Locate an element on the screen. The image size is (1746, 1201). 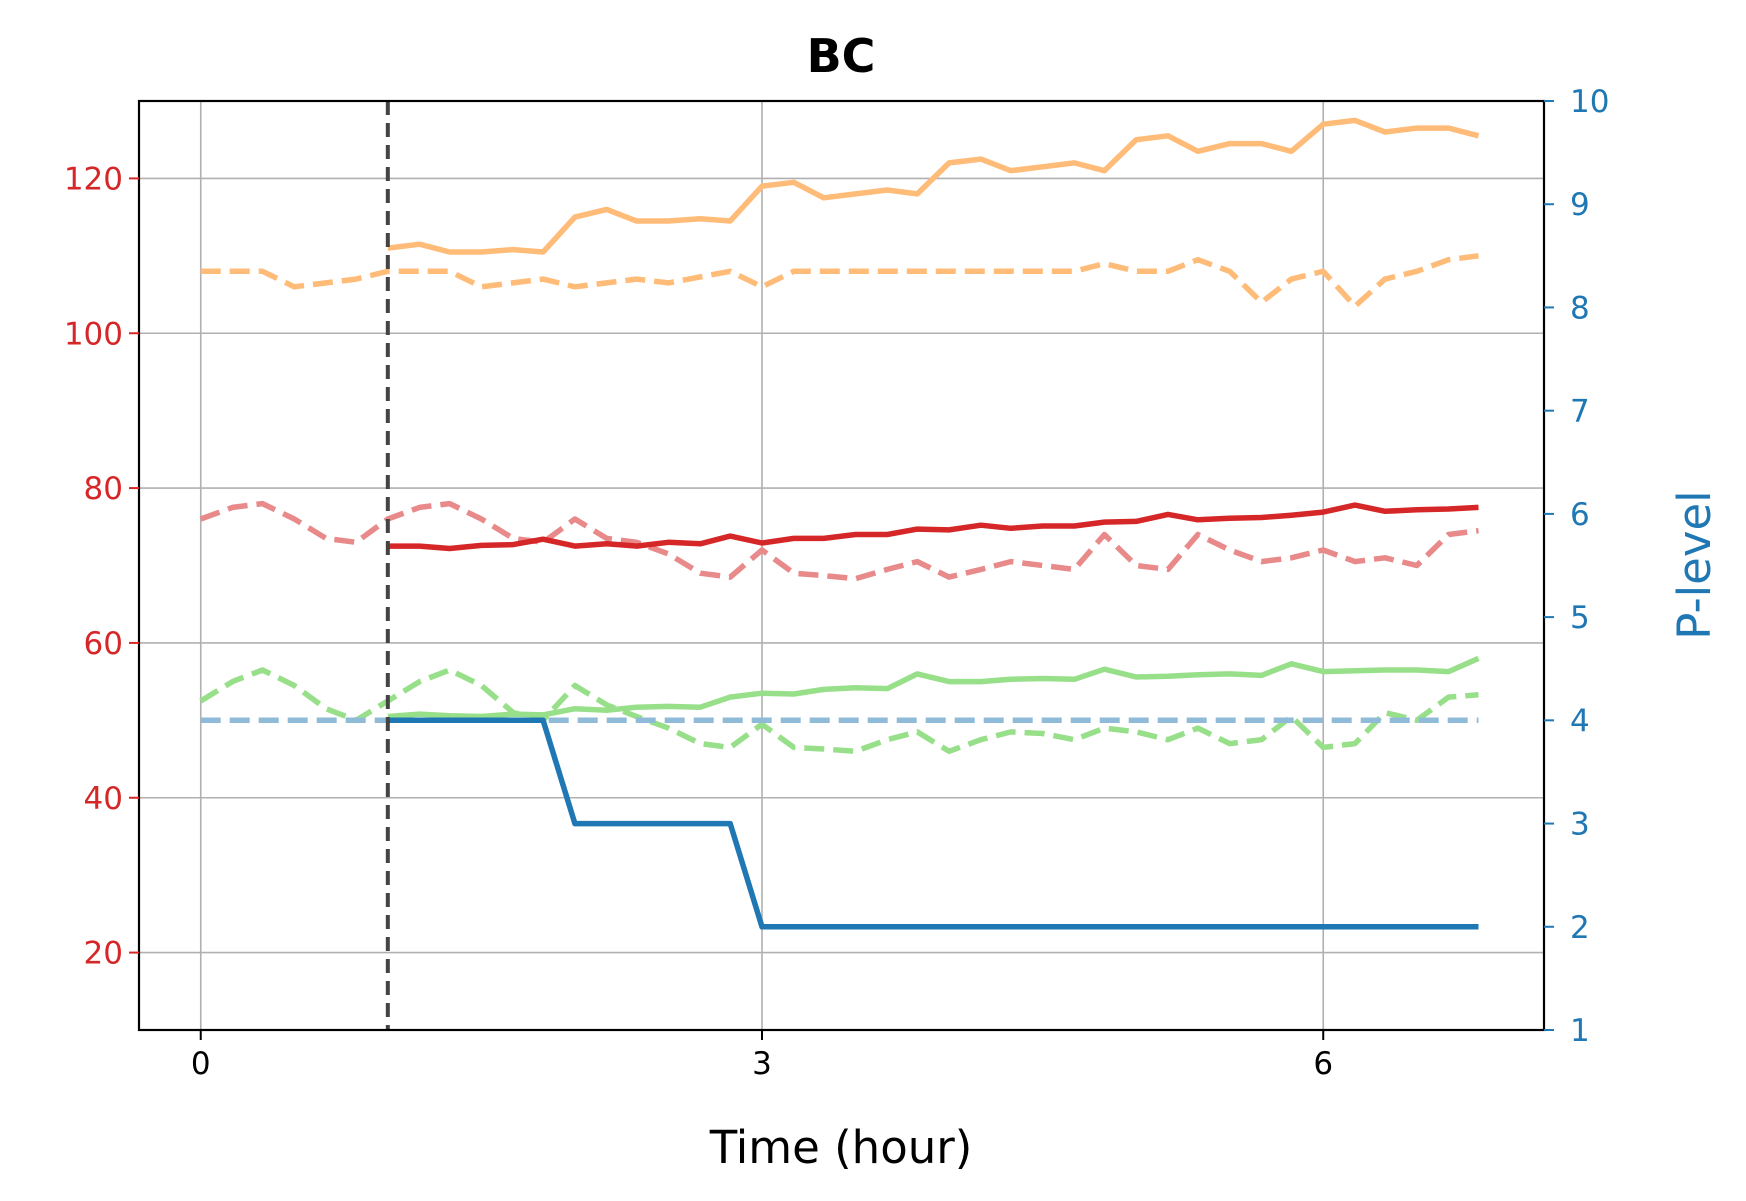
y2-tick-label: 2 is located at coordinates (1580, 928).